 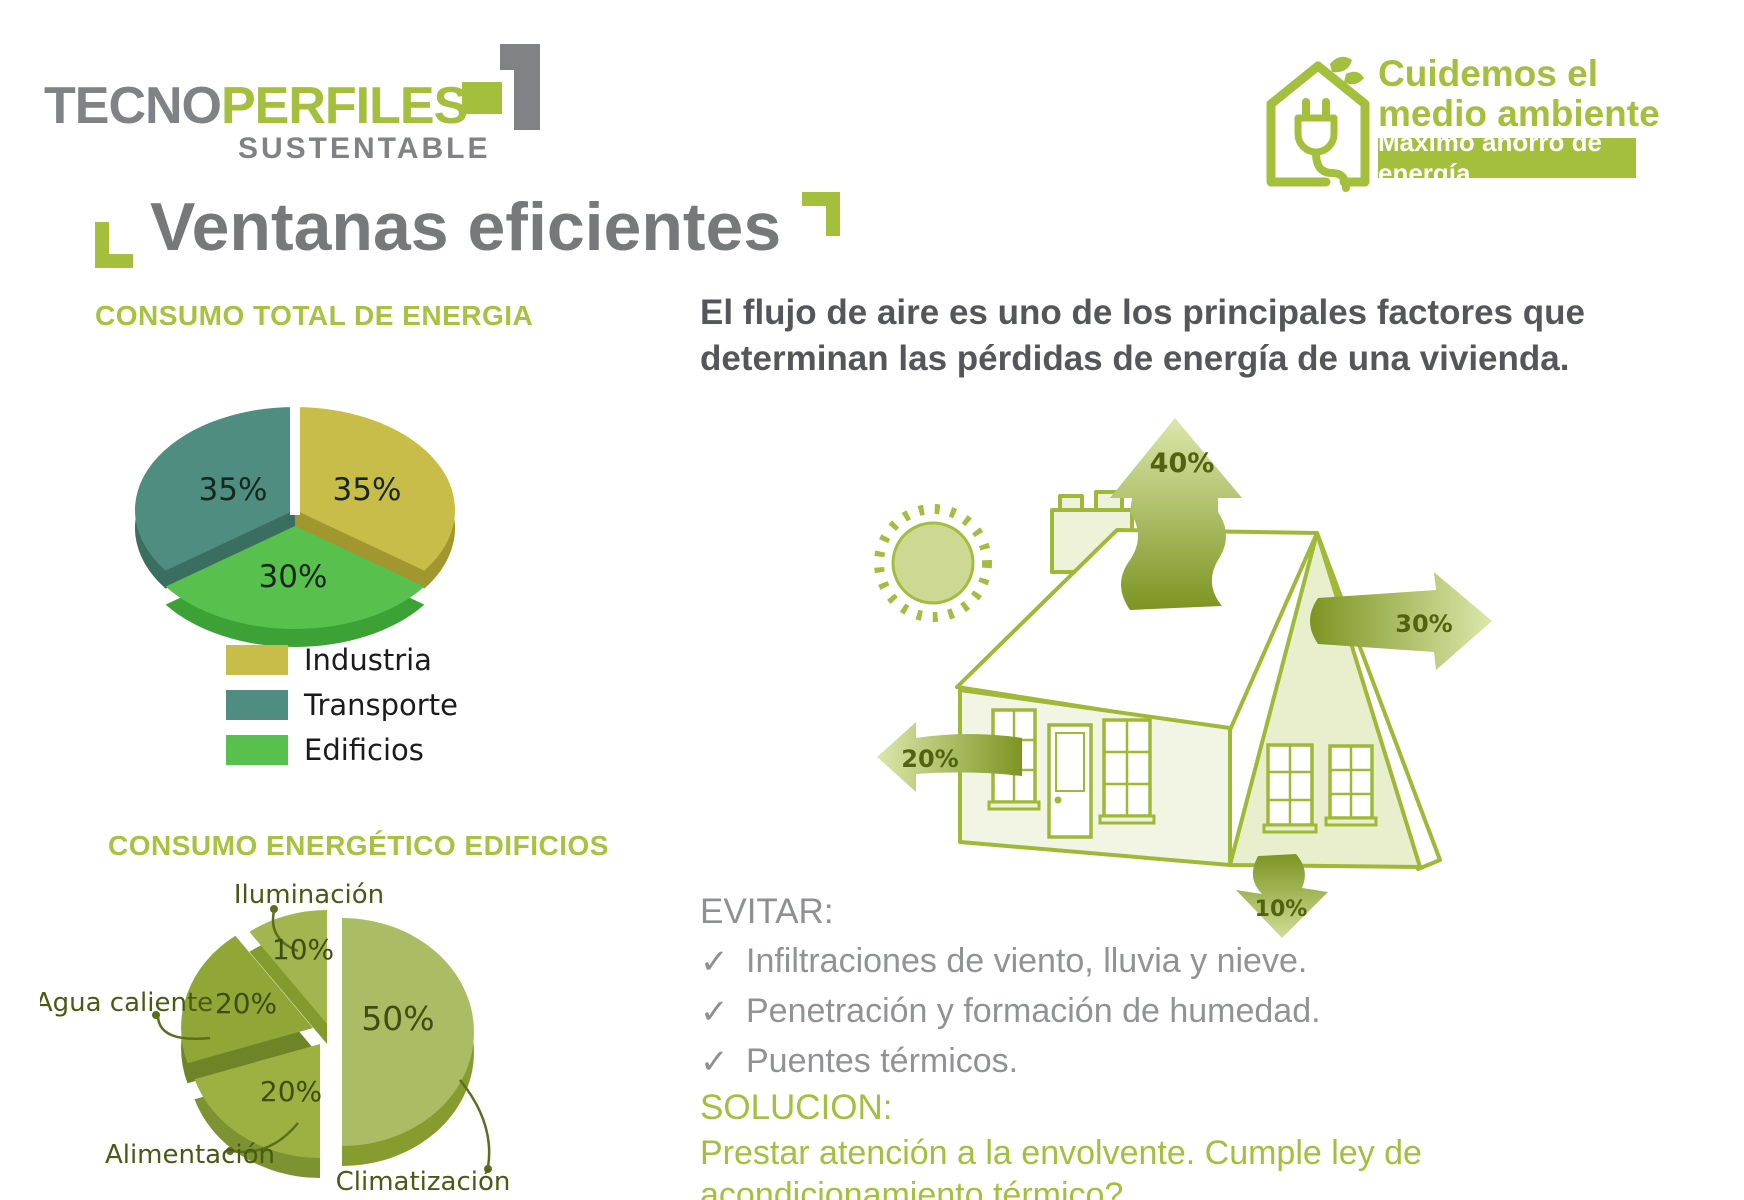 I want to click on pie2-slice-agua-caliente, so click(x=247, y=999).